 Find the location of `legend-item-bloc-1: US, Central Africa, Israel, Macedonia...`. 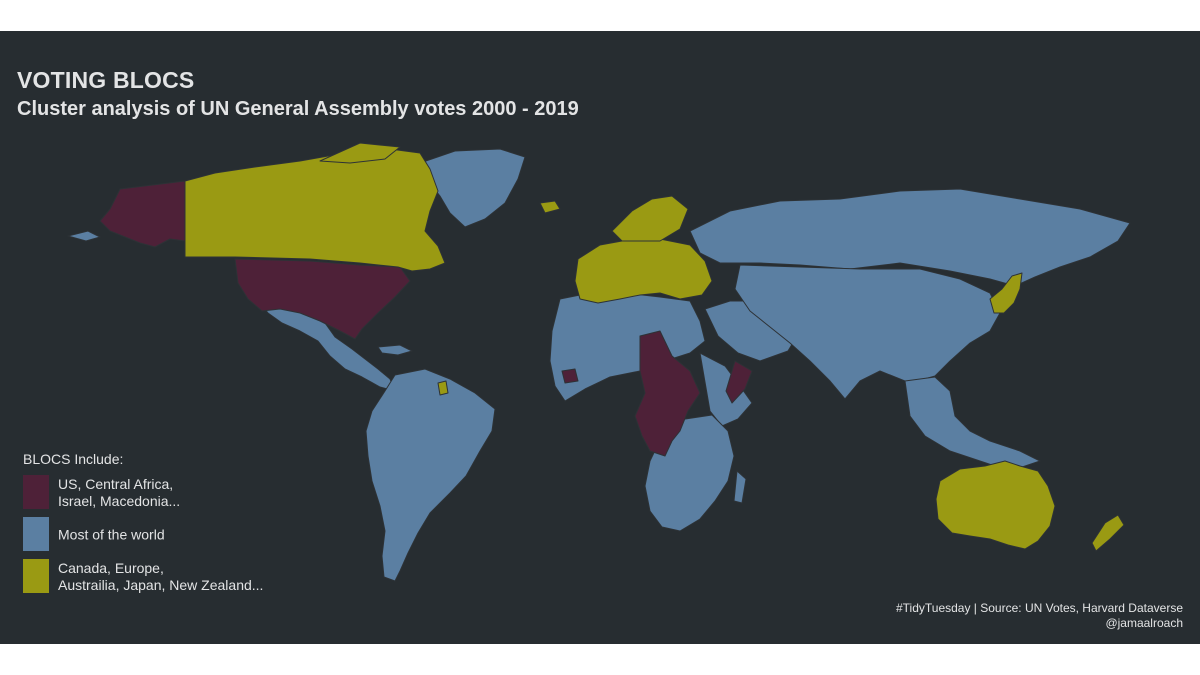

legend-item-bloc-1: US, Central Africa, Israel, Macedonia... is located at coordinates (173, 493).